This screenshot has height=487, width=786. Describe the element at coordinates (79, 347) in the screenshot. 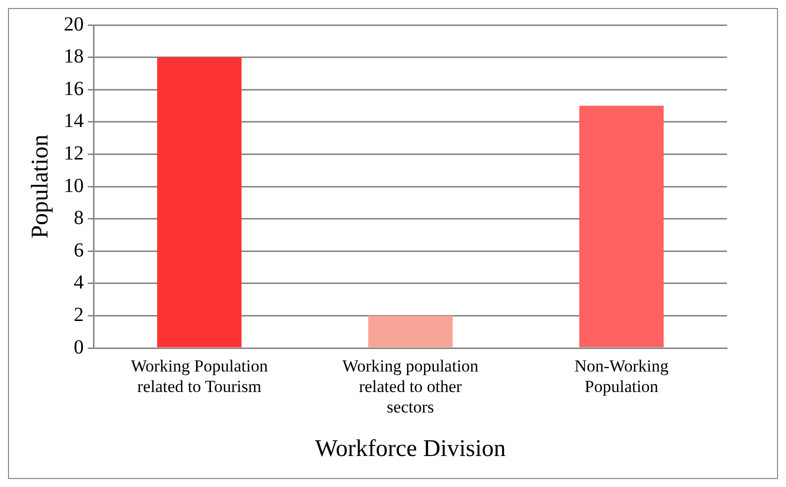

I see `y-tick-label: 0` at that location.